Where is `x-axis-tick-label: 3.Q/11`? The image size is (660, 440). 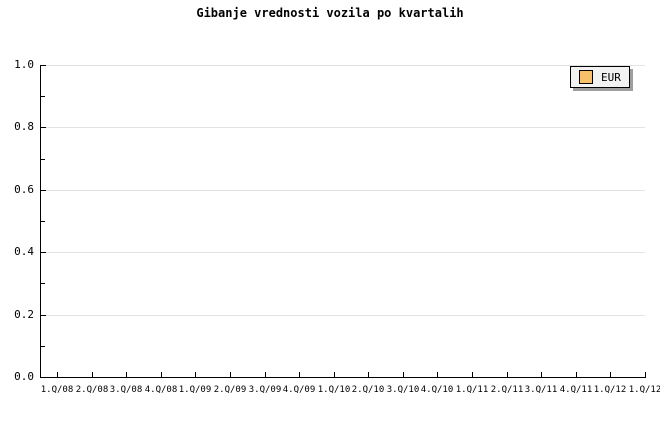 x-axis-tick-label: 3.Q/11 is located at coordinates (541, 390).